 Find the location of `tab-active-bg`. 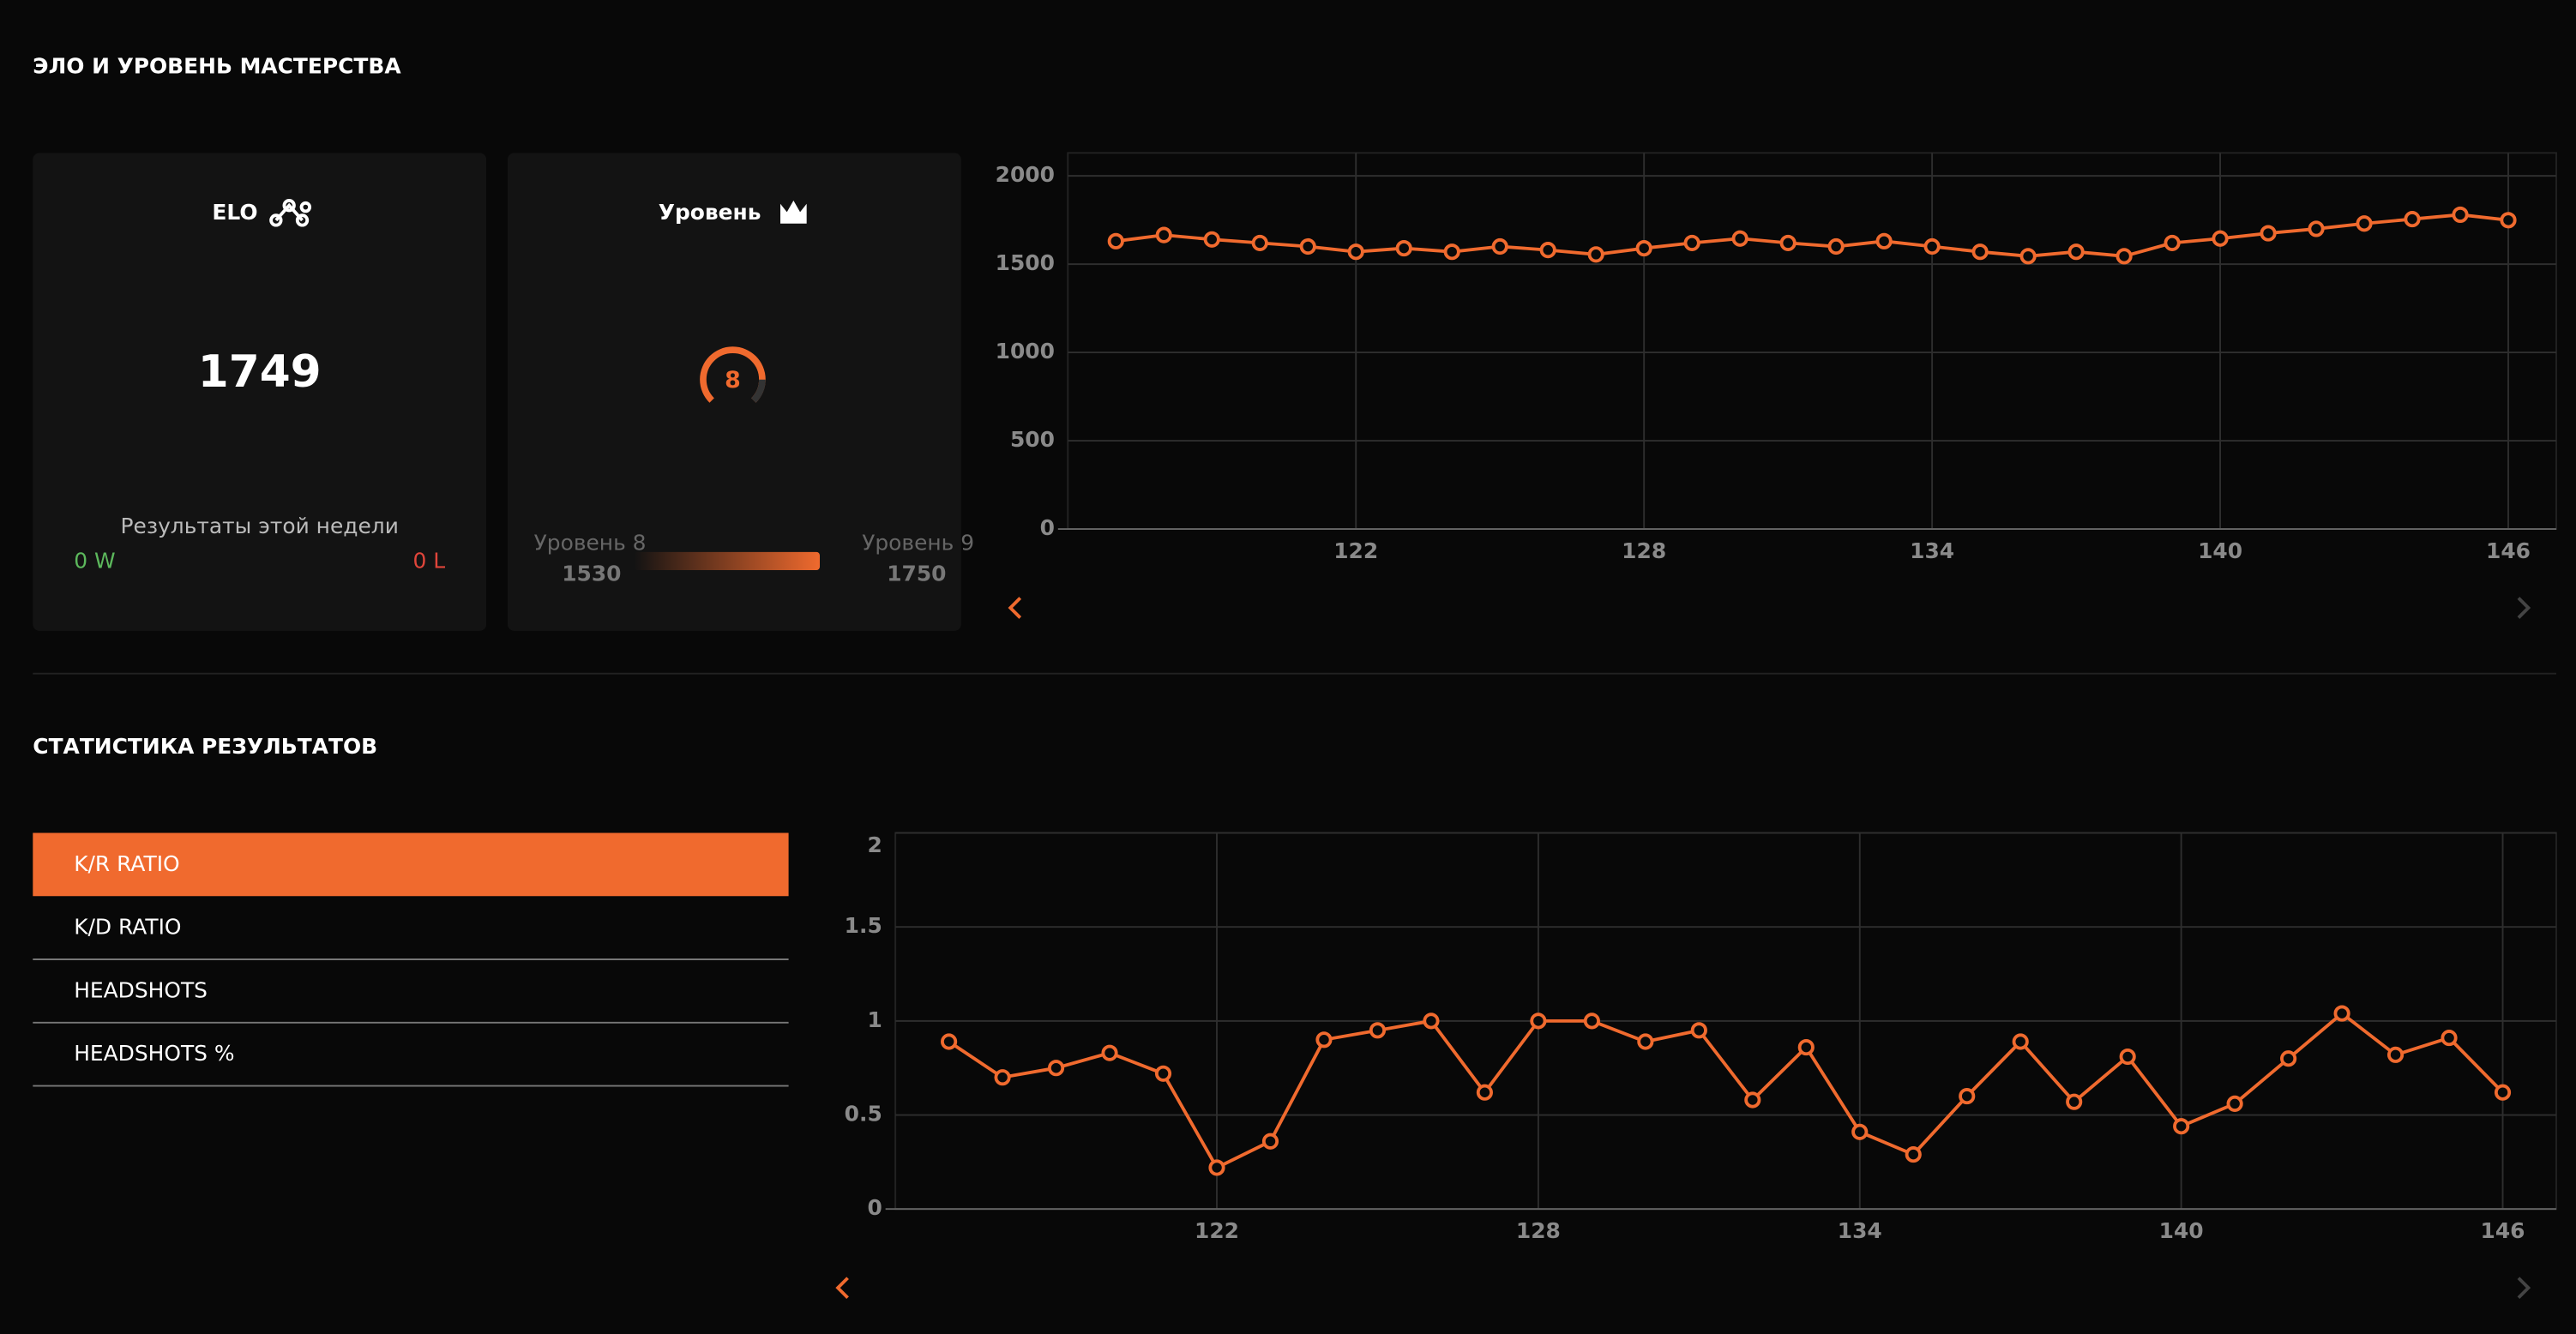

tab-active-bg is located at coordinates (411, 864).